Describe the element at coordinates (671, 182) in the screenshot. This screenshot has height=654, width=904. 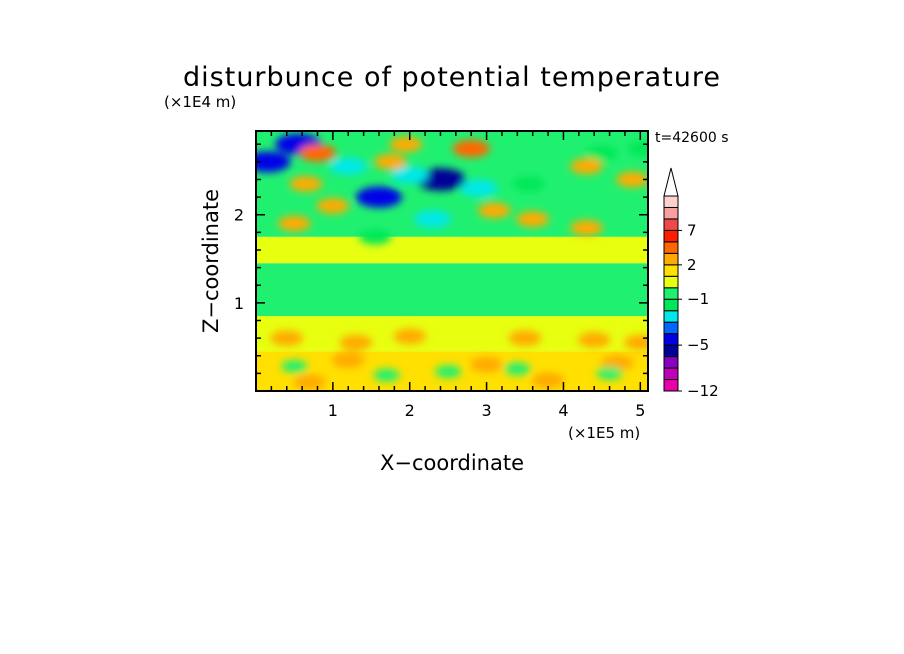
I see `colorbar-extend-arrow` at that location.